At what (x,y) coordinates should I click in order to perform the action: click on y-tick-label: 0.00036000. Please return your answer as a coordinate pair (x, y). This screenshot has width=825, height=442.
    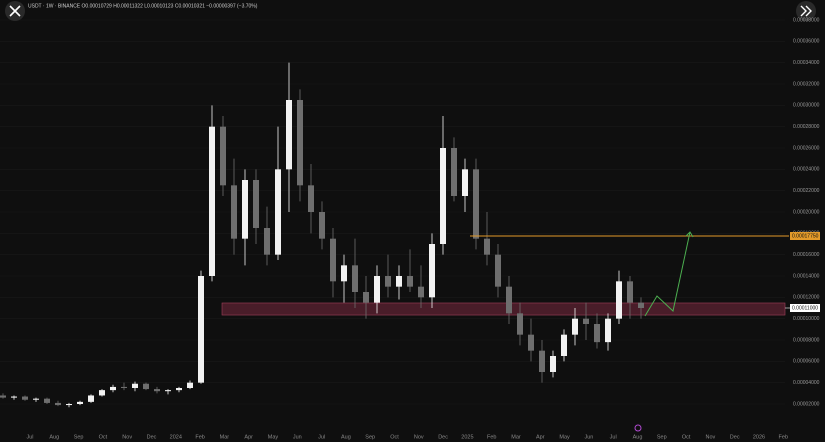
    Looking at the image, I should click on (806, 42).